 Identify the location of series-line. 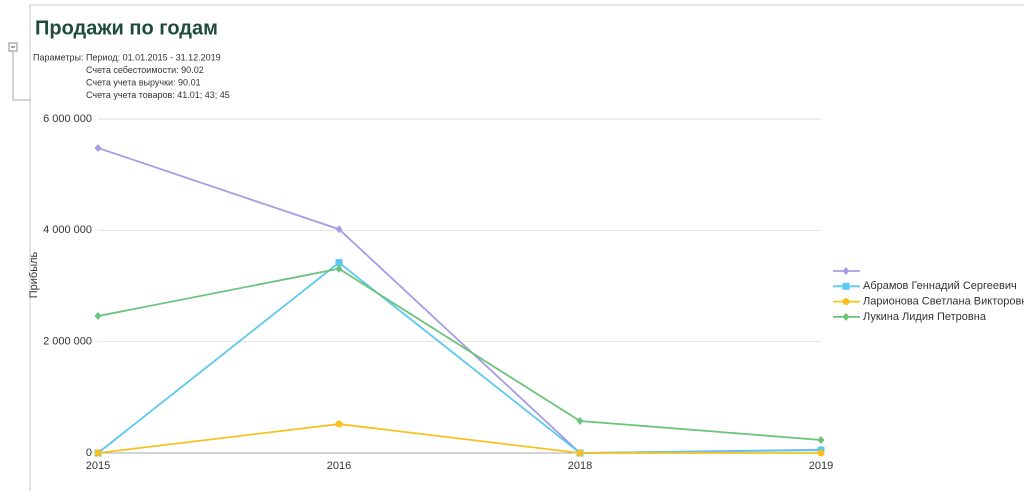
(459, 438).